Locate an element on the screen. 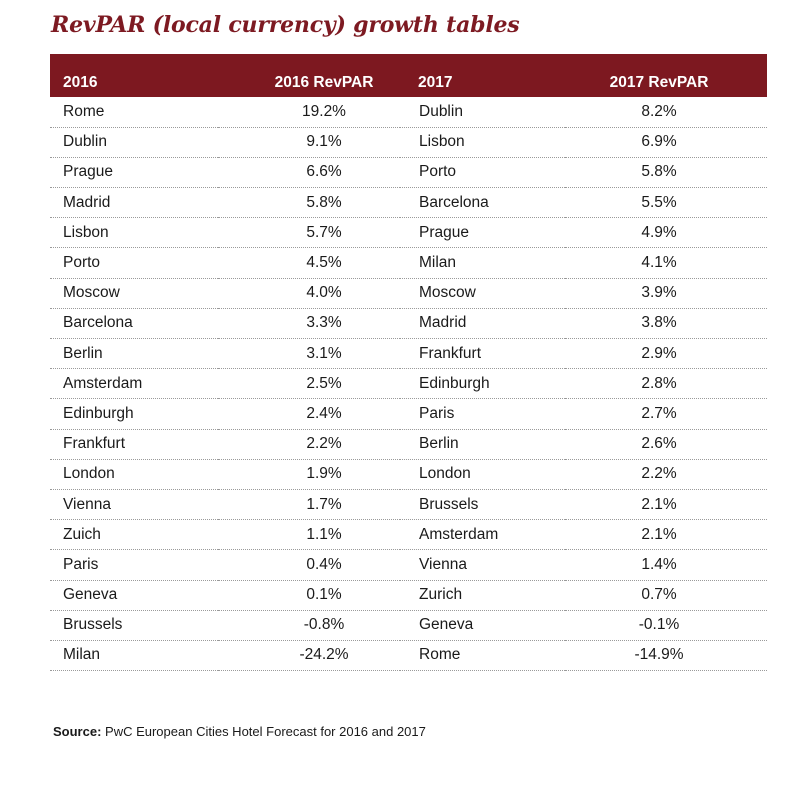 The width and height of the screenshot is (800, 788). revpar-2016-cell: 2.4% is located at coordinates (309, 414).